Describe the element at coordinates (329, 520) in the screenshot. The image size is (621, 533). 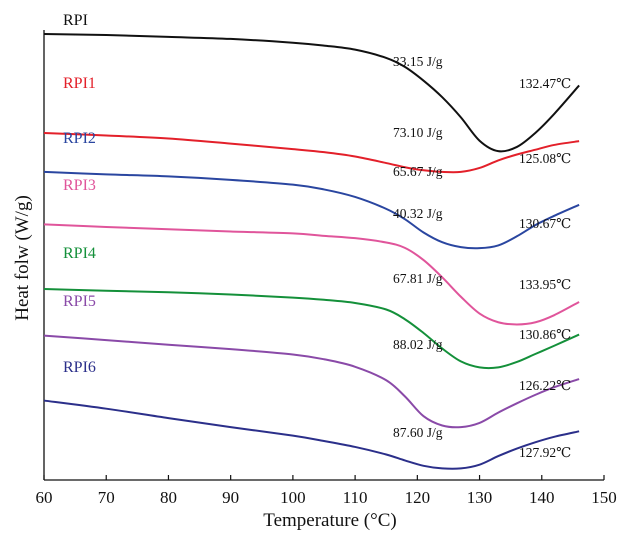
I see `x-axis-title: Temperature (°C)` at that location.